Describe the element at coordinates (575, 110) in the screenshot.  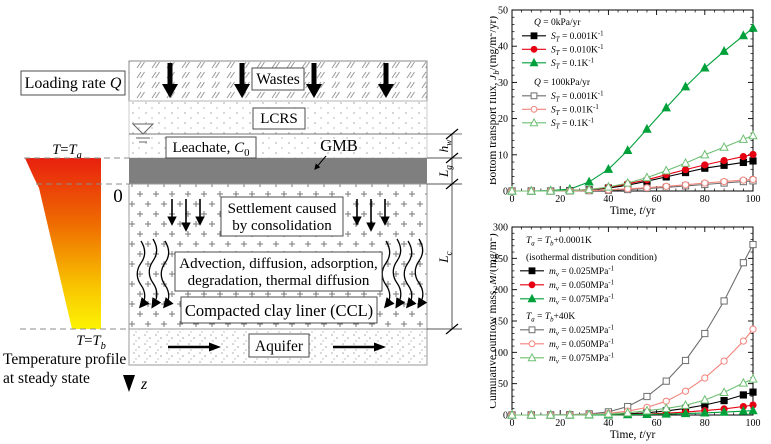
I see `legend-item-label: ST = 0.01K-1` at that location.